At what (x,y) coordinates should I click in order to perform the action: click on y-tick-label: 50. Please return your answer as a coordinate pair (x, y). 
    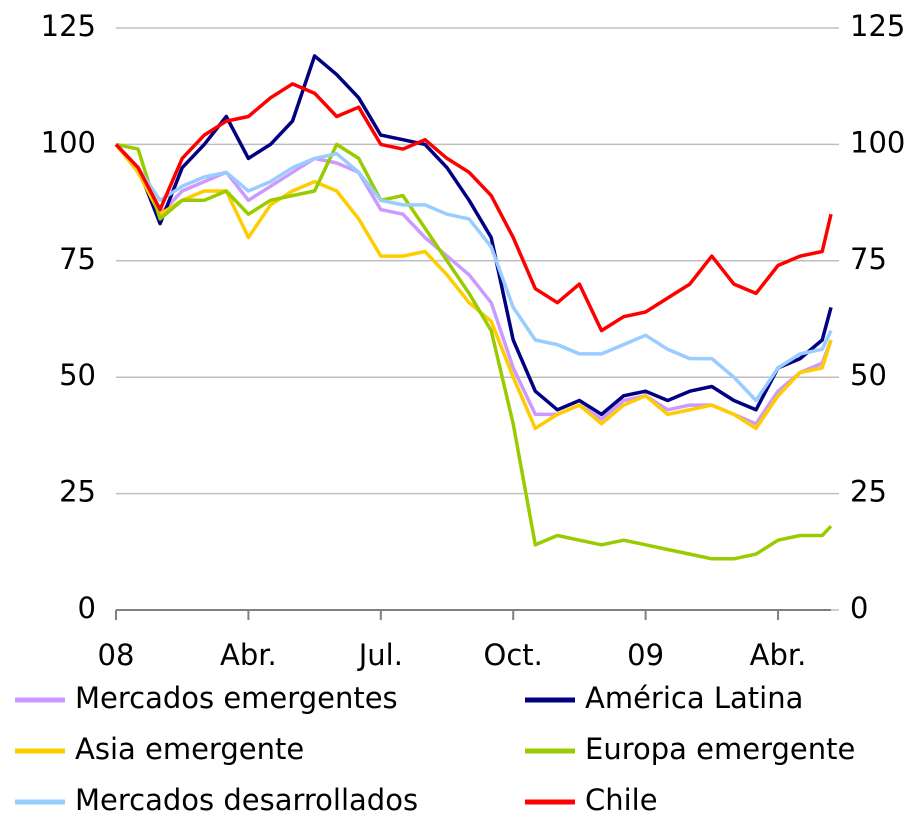
    Looking at the image, I should click on (77, 375).